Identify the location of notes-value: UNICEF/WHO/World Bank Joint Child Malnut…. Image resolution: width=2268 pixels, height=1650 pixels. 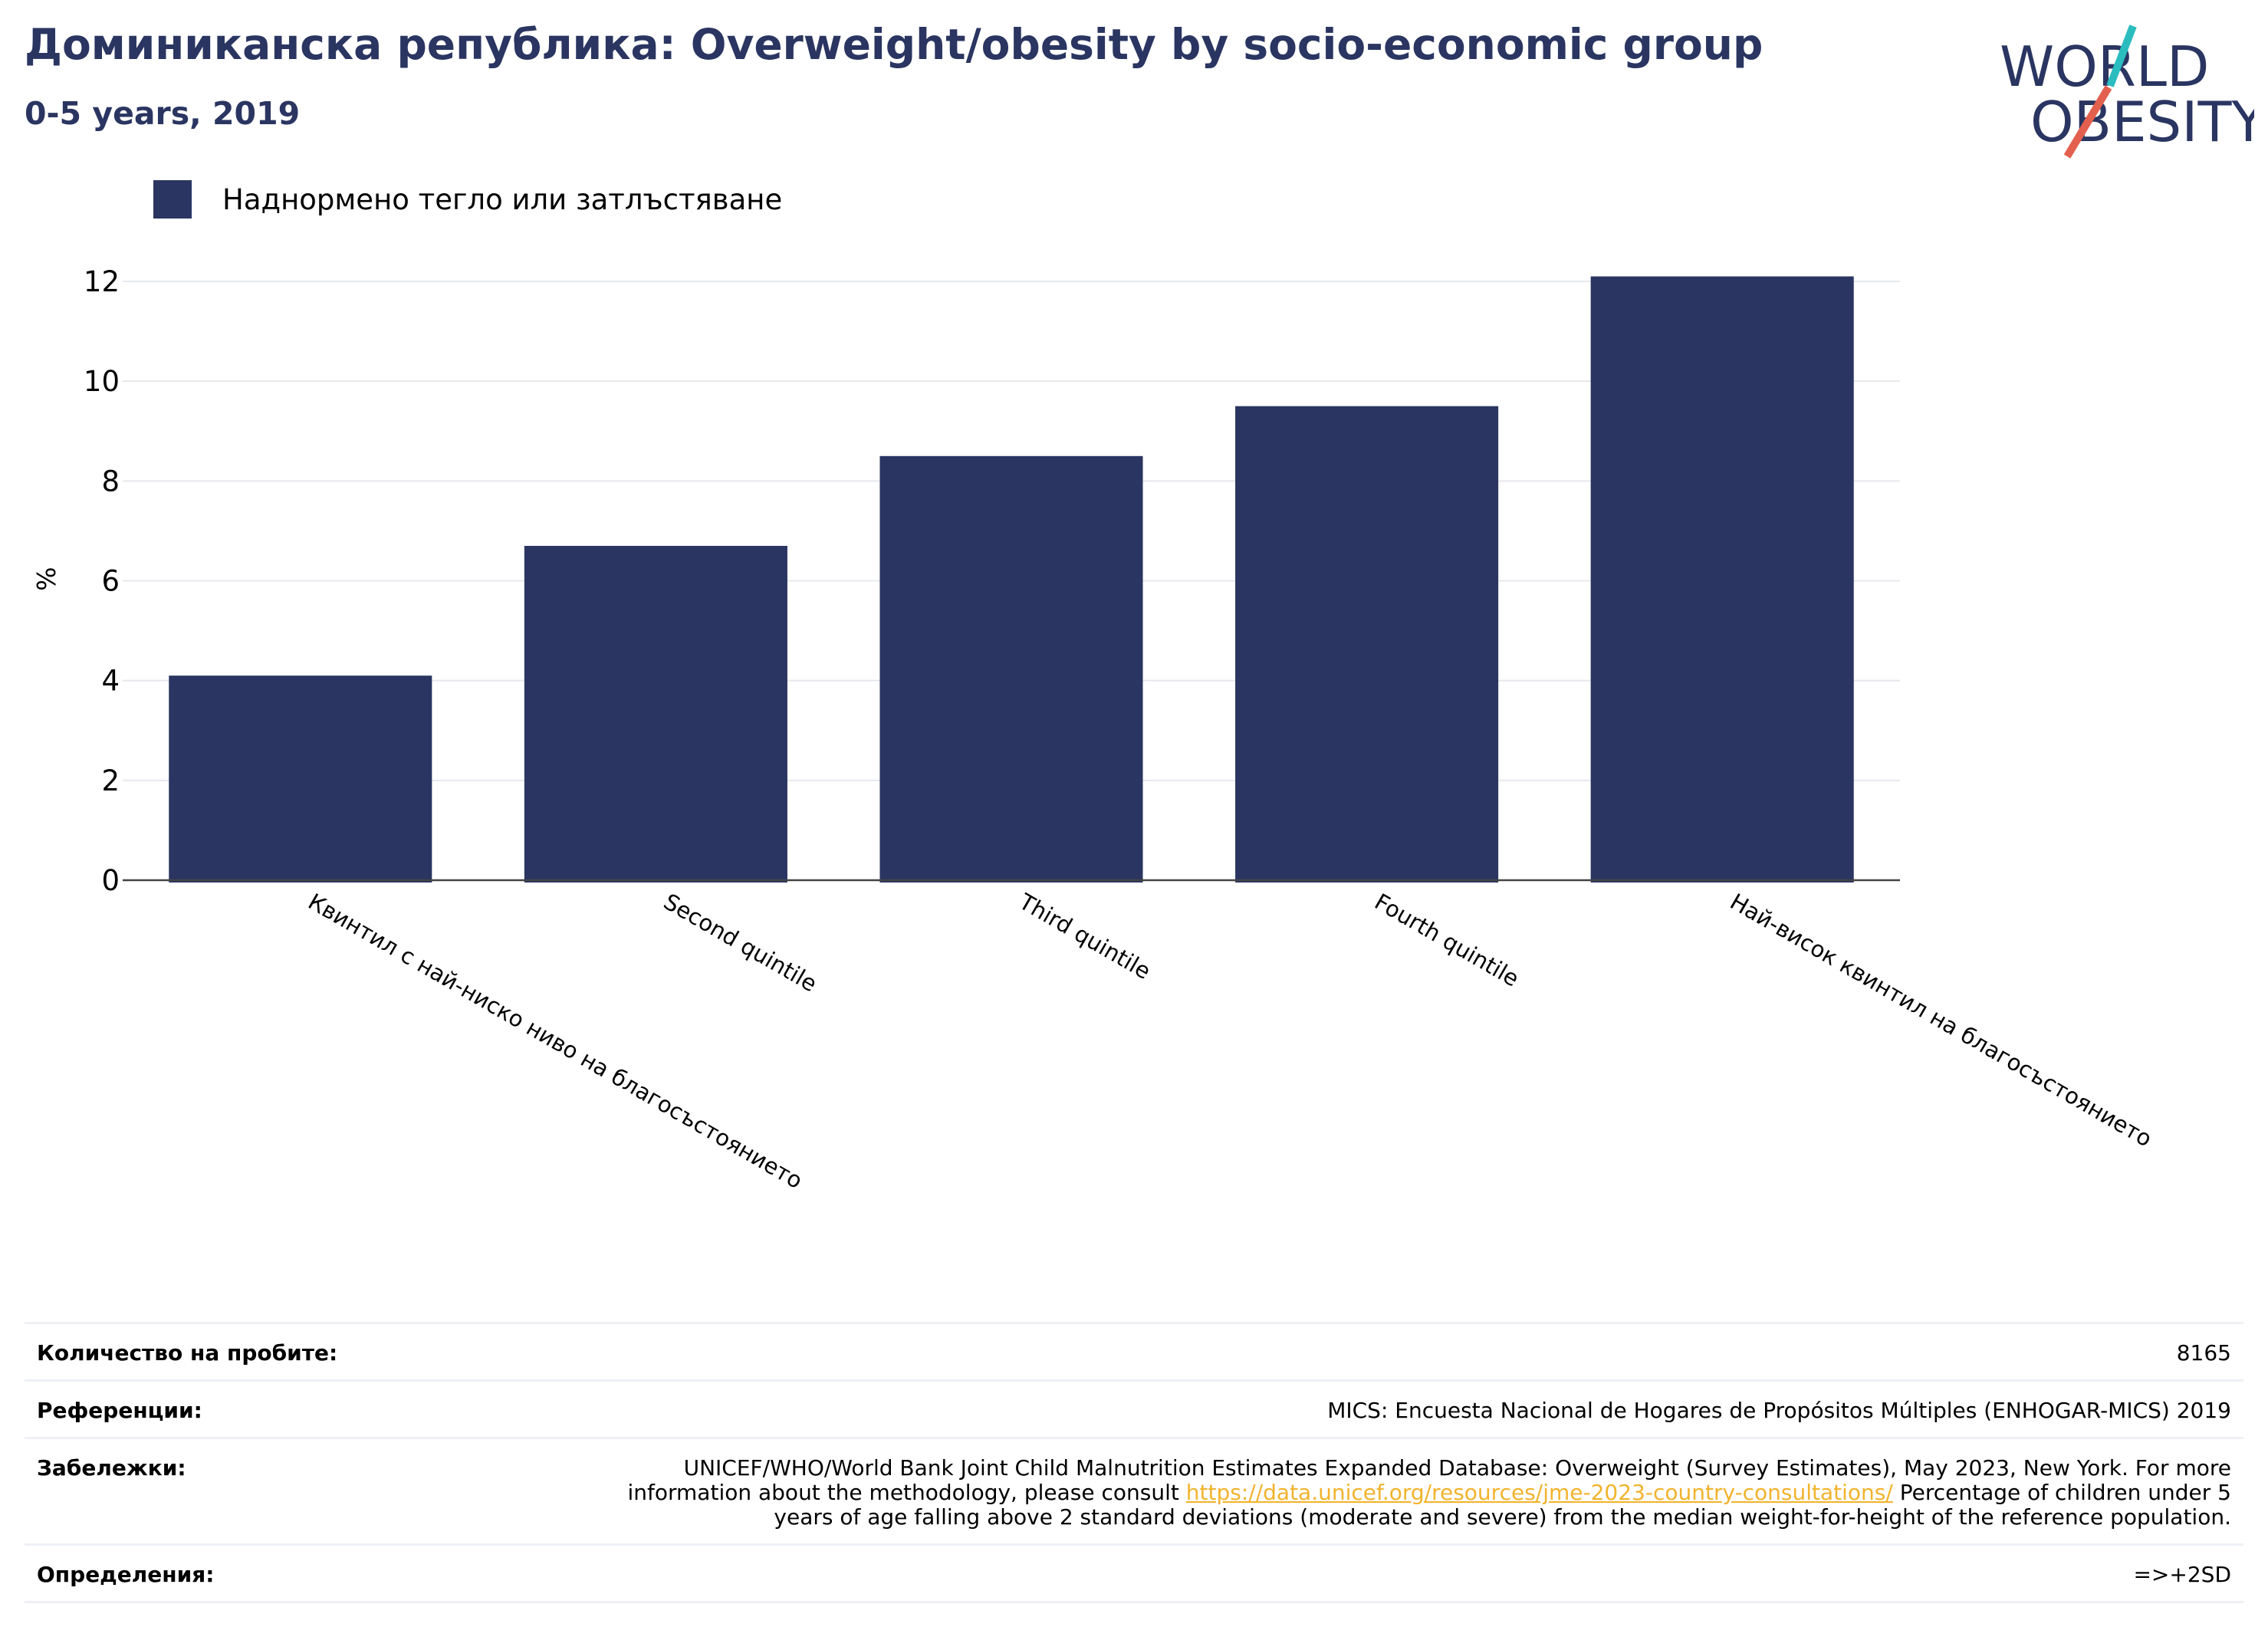
(1426, 1492).